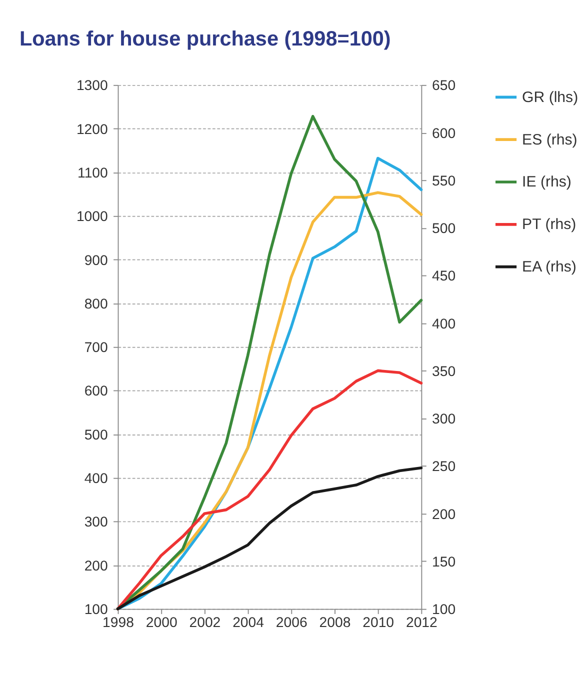 The image size is (588, 674). What do you see at coordinates (335, 622) in the screenshot?
I see `x-tick-label: 2008` at bounding box center [335, 622].